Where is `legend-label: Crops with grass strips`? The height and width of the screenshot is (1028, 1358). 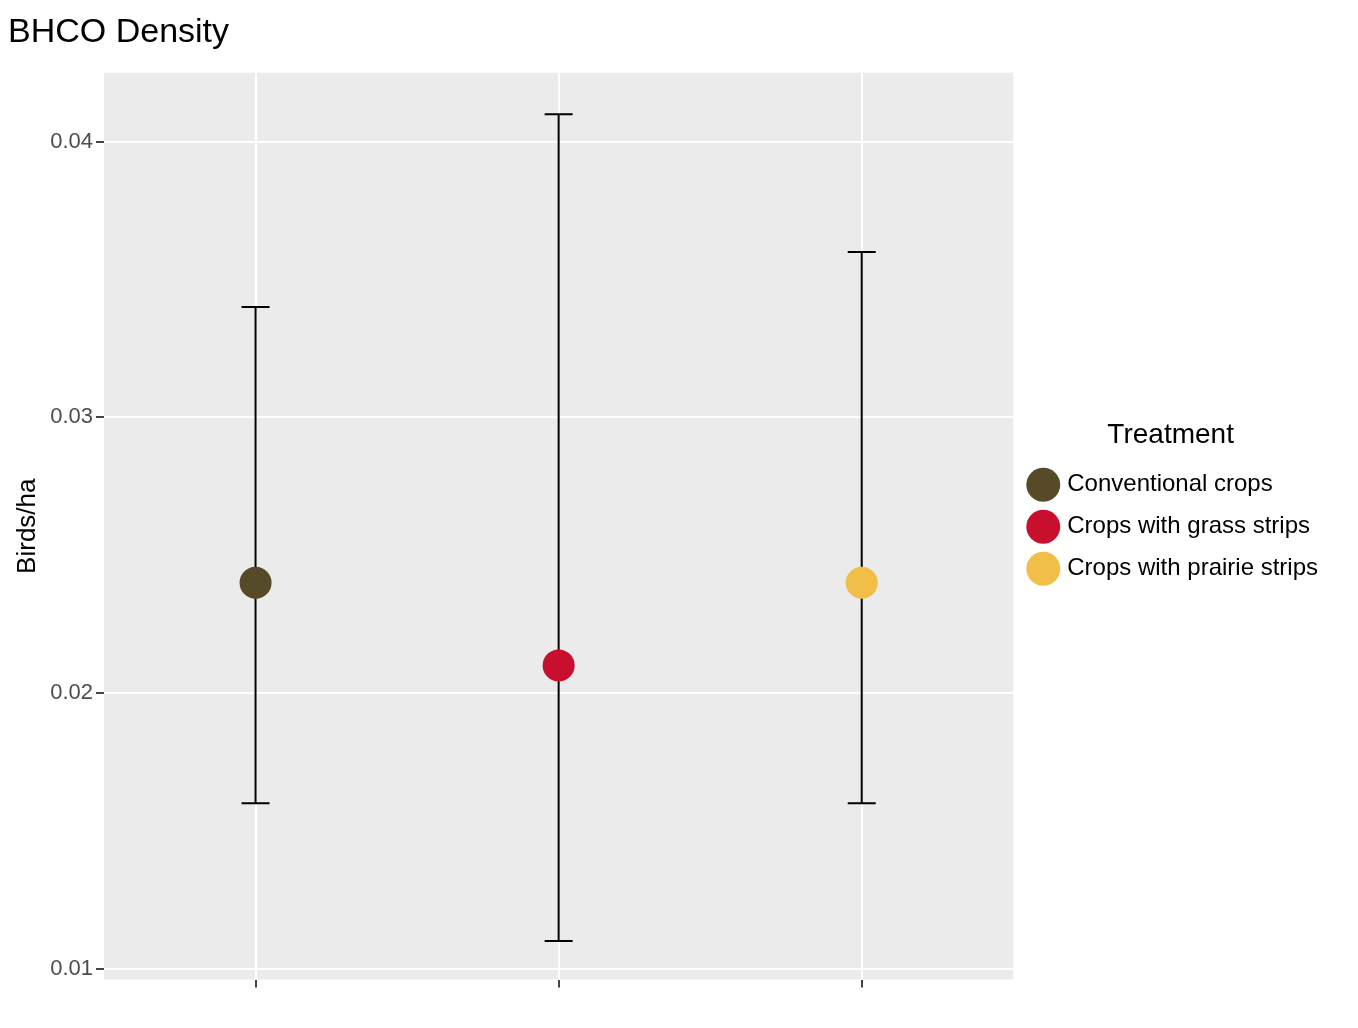 legend-label: Crops with grass strips is located at coordinates (1188, 525).